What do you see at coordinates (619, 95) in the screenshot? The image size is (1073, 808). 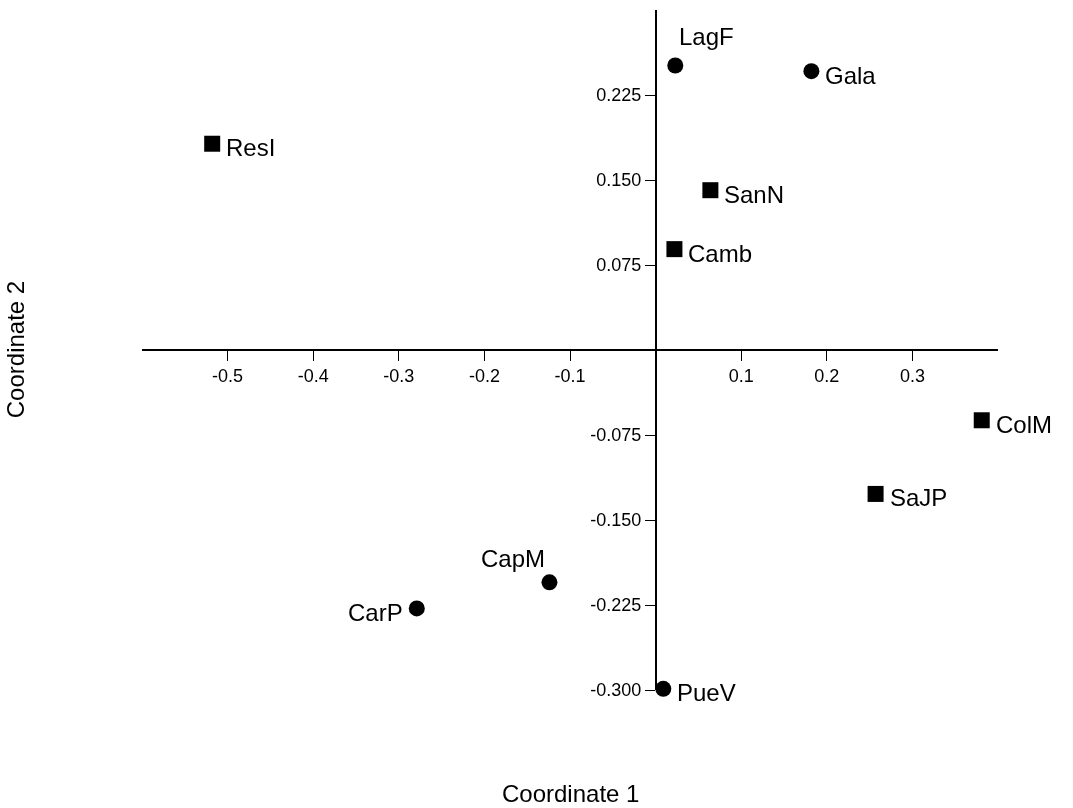 I see `y-tick-label: 0.225` at bounding box center [619, 95].